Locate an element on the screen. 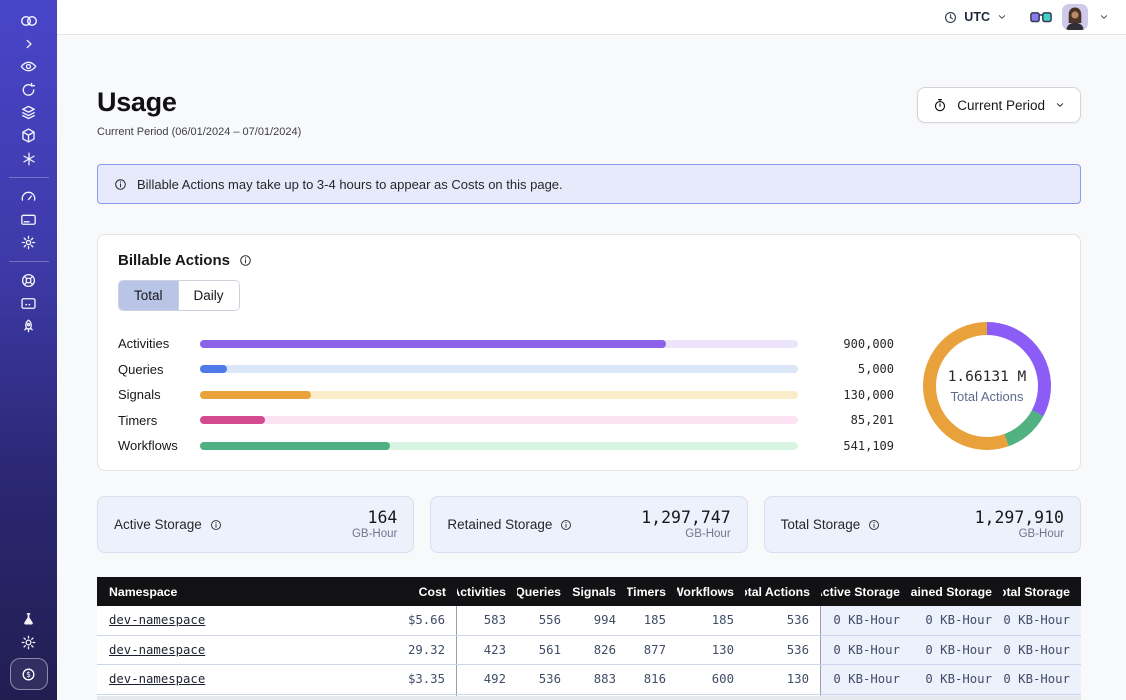  total-actions-donut: 1.66131 M Total Actions is located at coordinates (987, 386).